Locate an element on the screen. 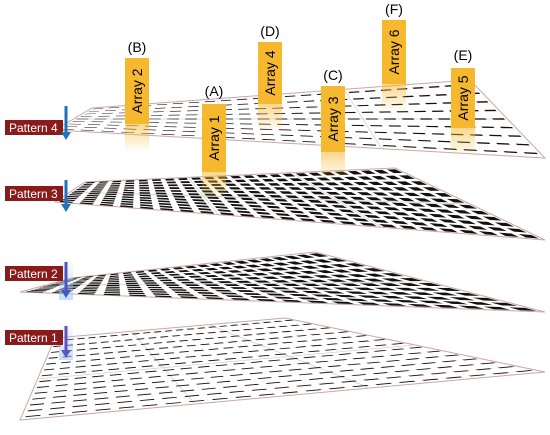 Image resolution: width=550 pixels, height=435 pixels. pattern-tag-group: Pattern 1 is located at coordinates (39, 341).